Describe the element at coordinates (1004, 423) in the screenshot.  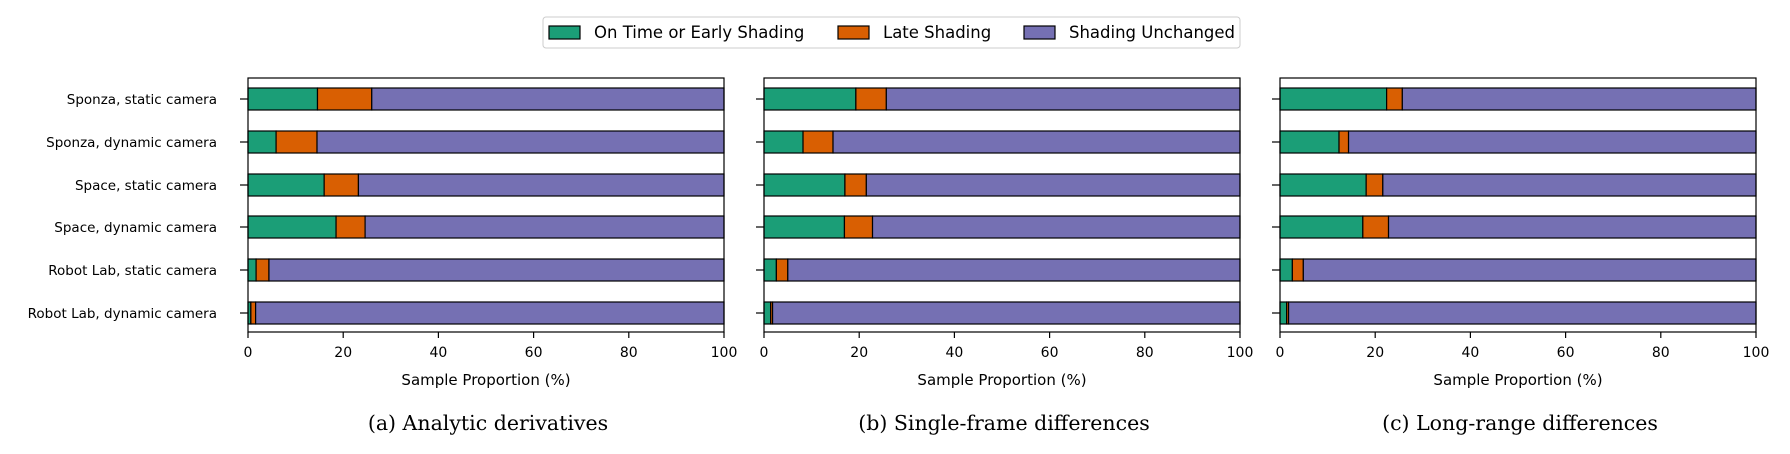
I see `panel-caption: (b) Single-frame differences` at that location.